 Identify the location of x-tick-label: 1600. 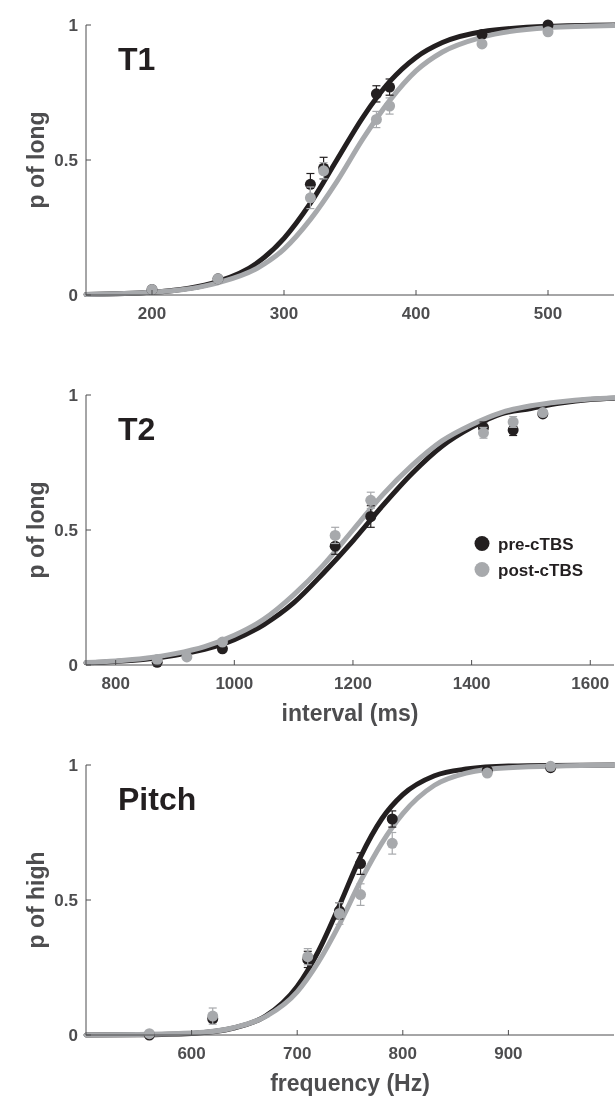
(590, 683).